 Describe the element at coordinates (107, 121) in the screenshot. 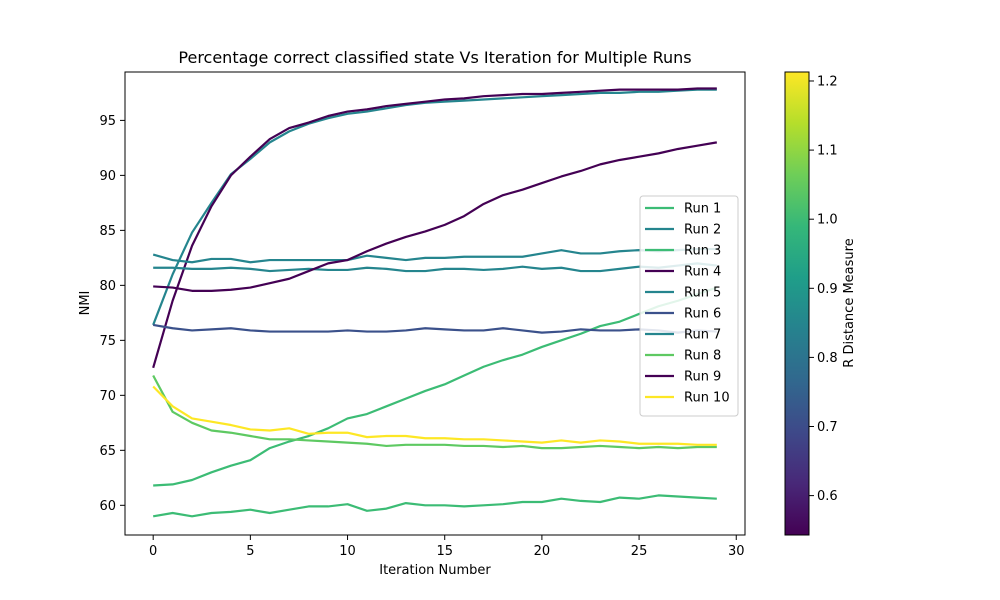

I see `y-tick-label: 95` at that location.